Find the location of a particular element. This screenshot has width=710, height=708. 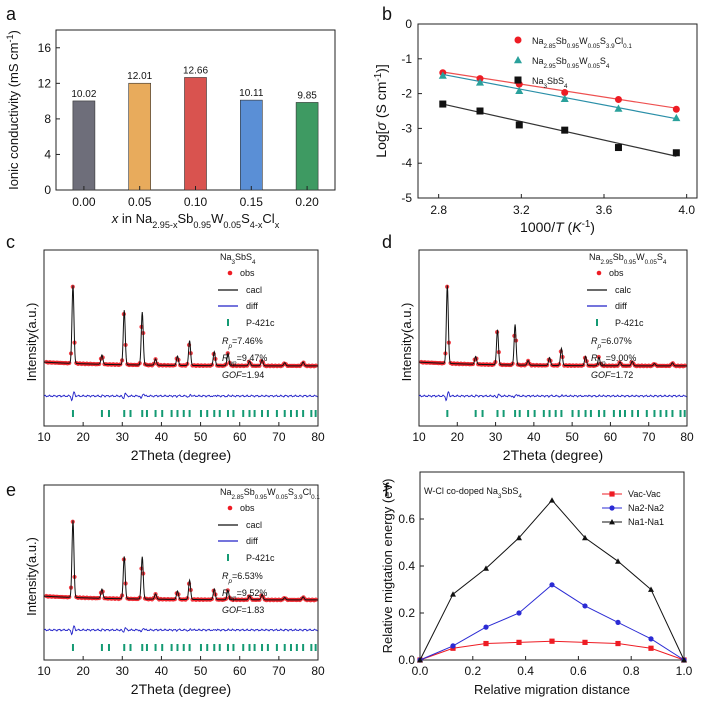

x-axis-title: 2Theta (degree) is located at coordinates (181, 455).